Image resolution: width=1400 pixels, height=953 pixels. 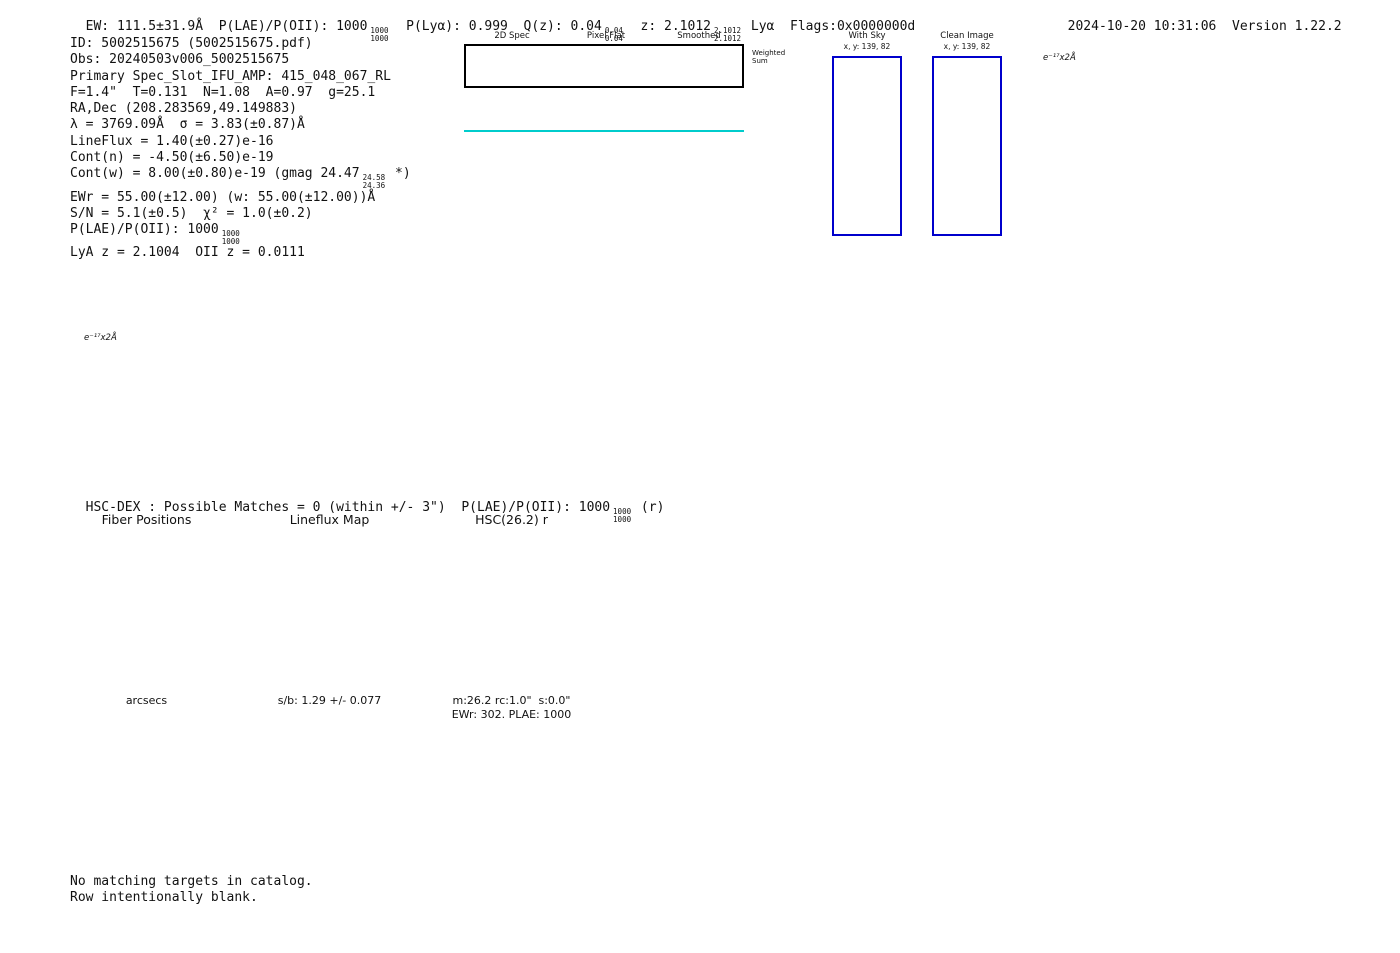 I want to click on clean-image, so click(x=967, y=146).